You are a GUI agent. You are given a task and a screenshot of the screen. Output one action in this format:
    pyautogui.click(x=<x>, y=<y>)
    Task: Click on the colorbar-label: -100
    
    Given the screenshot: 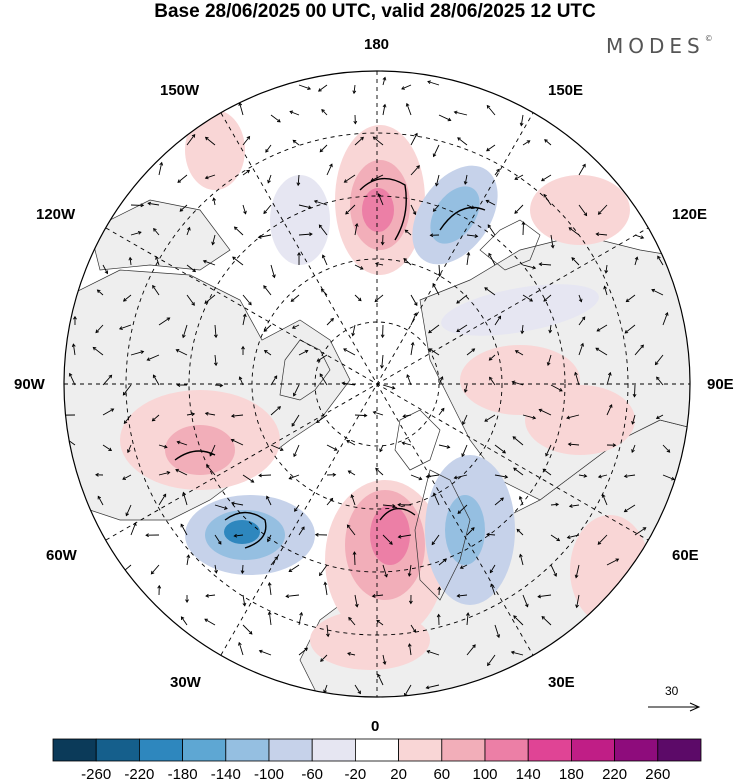 What is the action you would take?
    pyautogui.click(x=269, y=774)
    